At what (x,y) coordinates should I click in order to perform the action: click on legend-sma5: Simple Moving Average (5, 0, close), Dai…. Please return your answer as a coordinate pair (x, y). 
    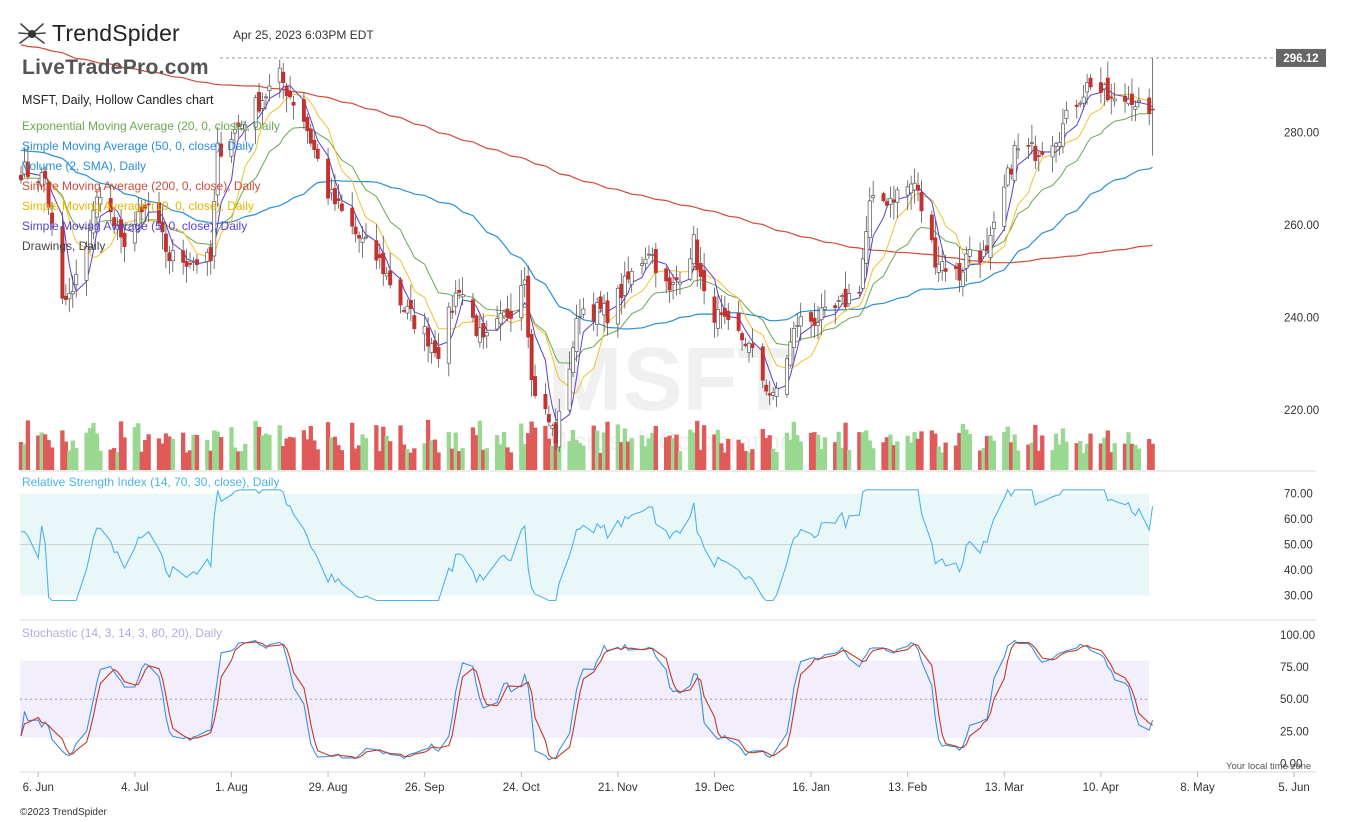
    Looking at the image, I should click on (135, 226).